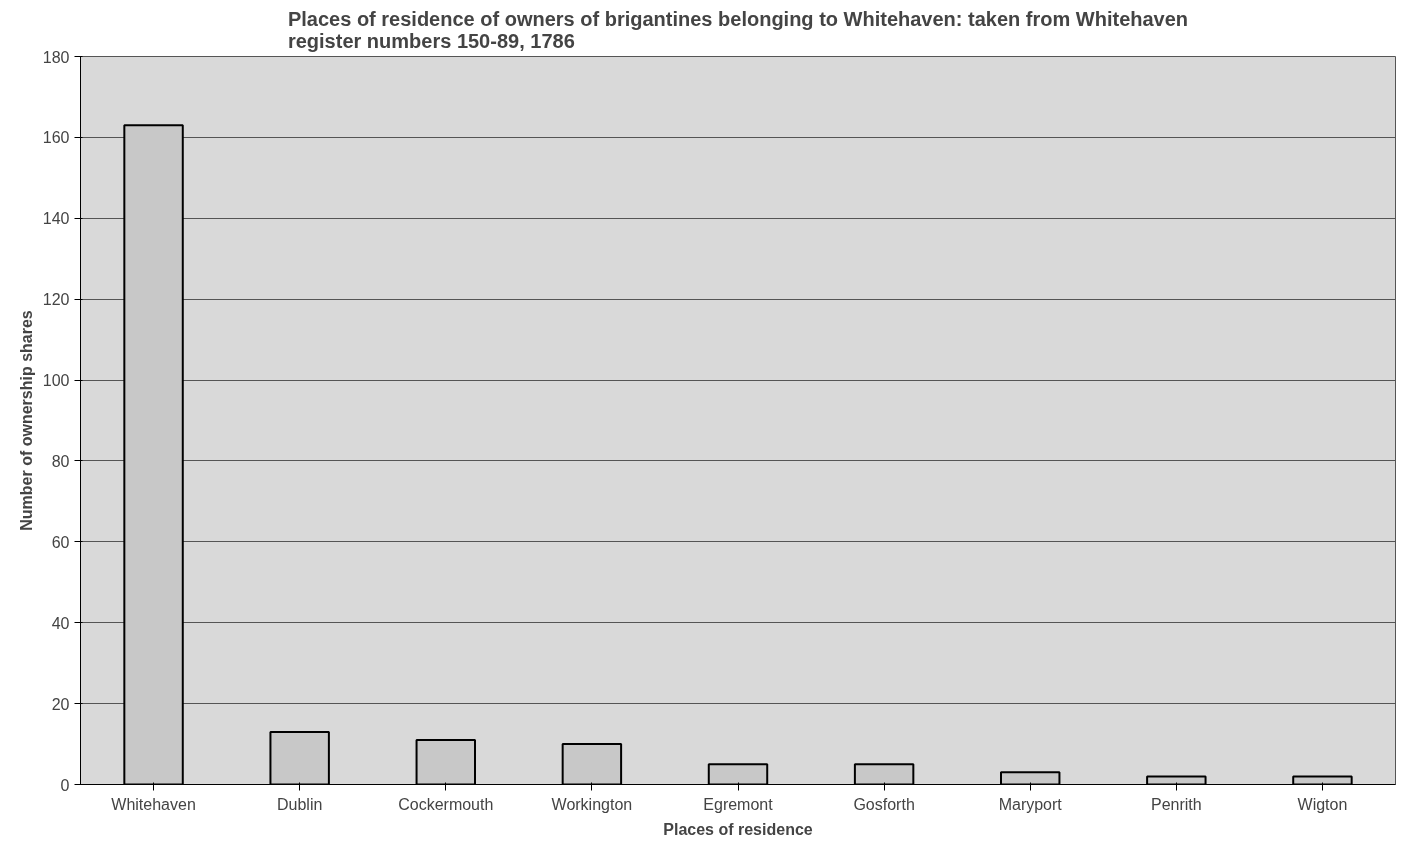 The width and height of the screenshot is (1417, 851). I want to click on x-tick-label: Maryport, so click(1030, 804).